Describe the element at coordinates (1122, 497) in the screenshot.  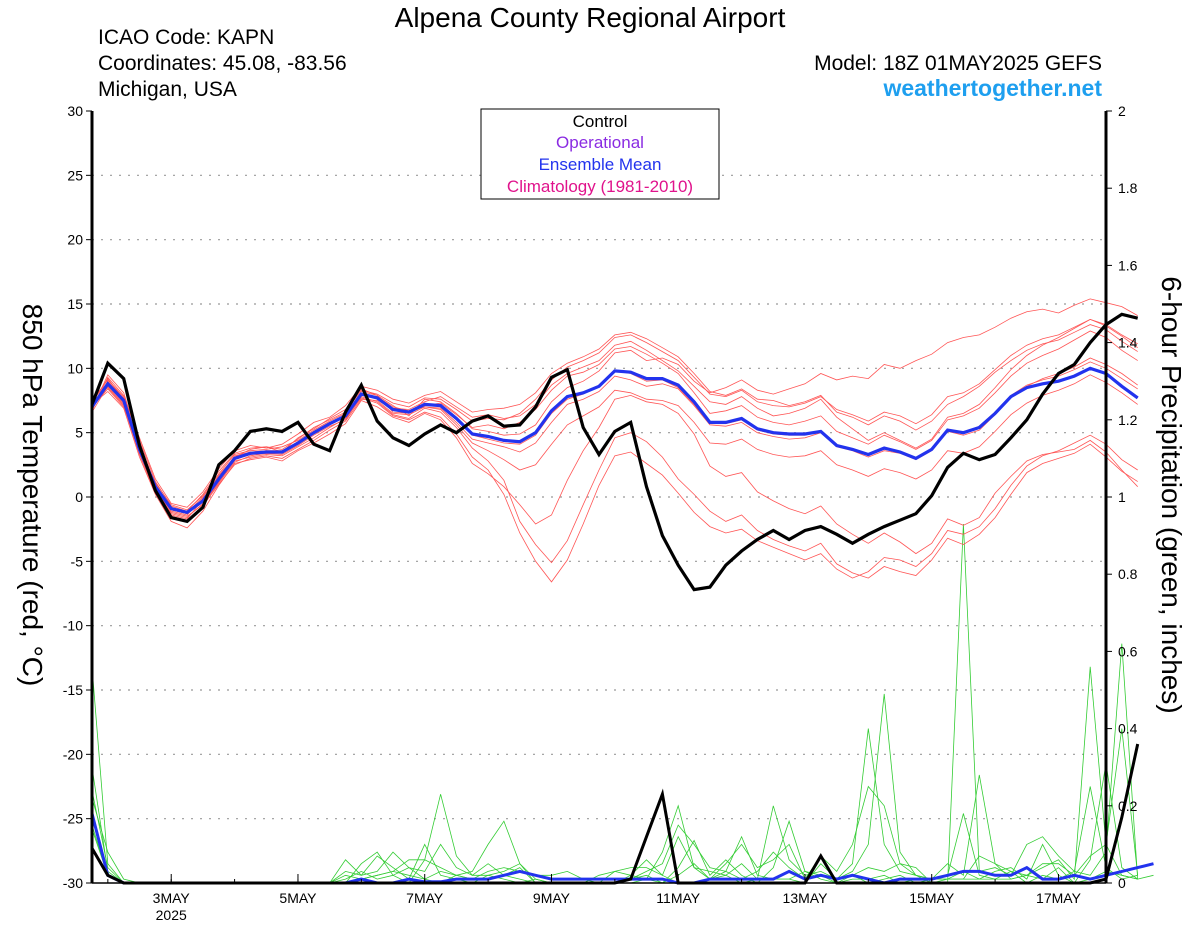
I see `y2-tick-label: 1` at that location.